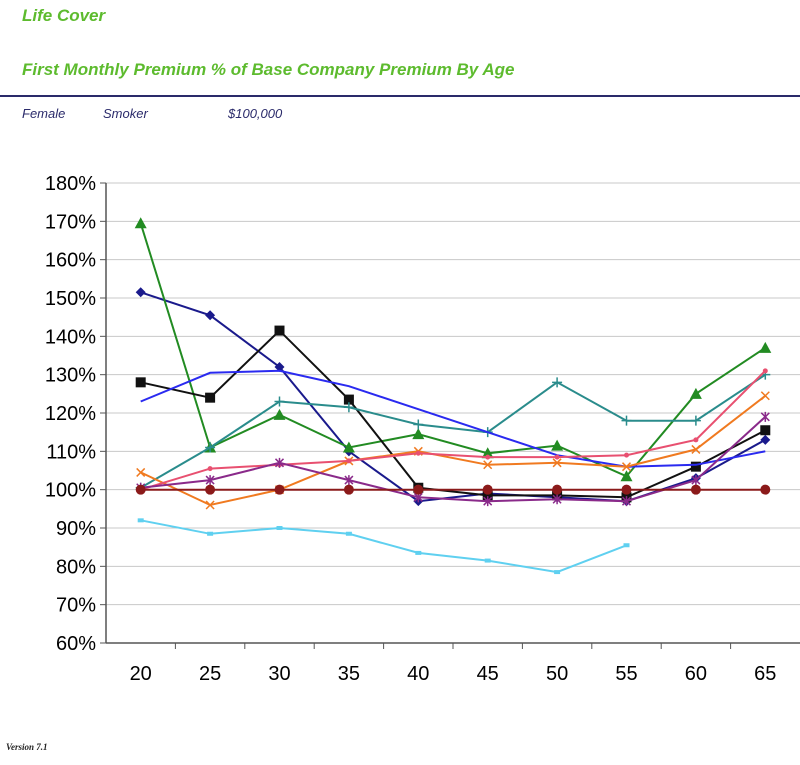 The image size is (800, 765). Describe the element at coordinates (279, 674) in the screenshot. I see `x-tick-label: 30` at that location.